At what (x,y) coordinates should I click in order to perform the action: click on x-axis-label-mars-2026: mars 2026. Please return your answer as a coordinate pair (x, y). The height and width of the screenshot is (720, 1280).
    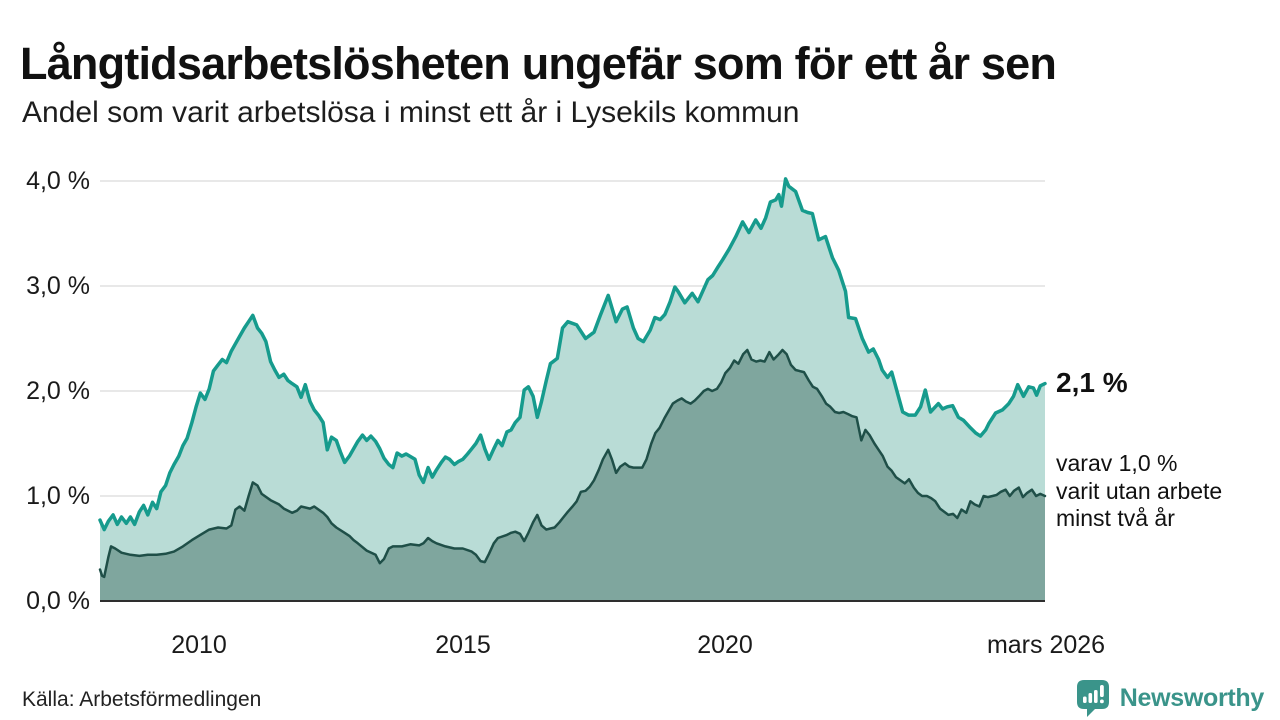
    Looking at the image, I should click on (1046, 645).